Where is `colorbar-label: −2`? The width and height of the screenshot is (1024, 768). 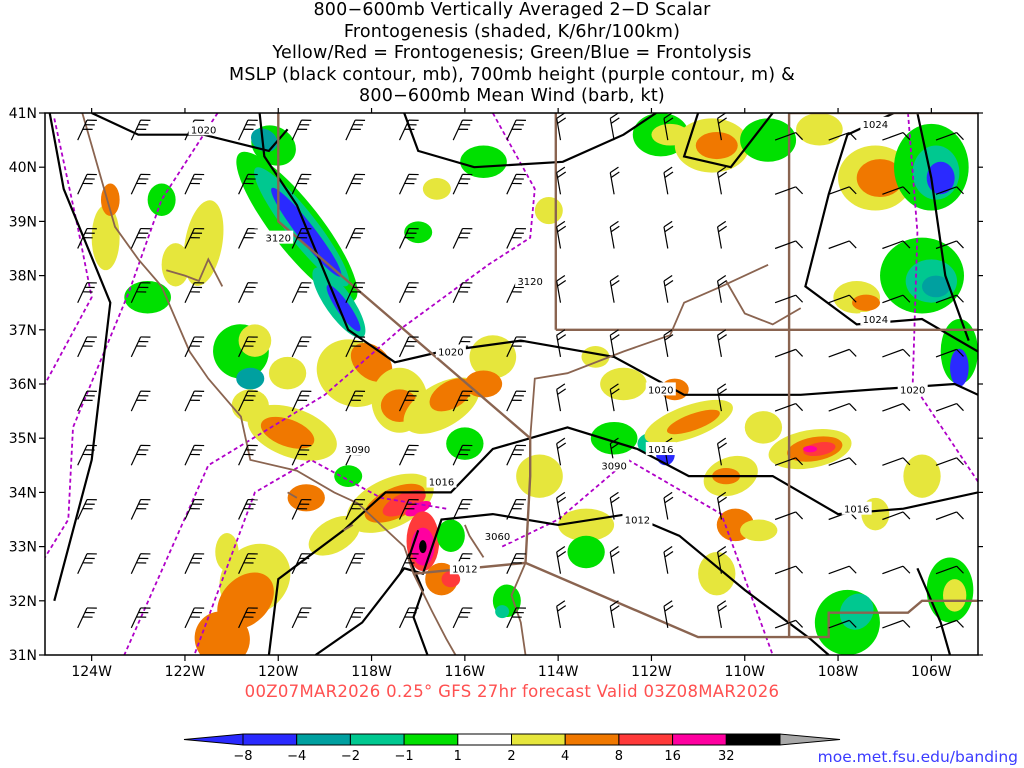
colorbar-label: −2 is located at coordinates (350, 756).